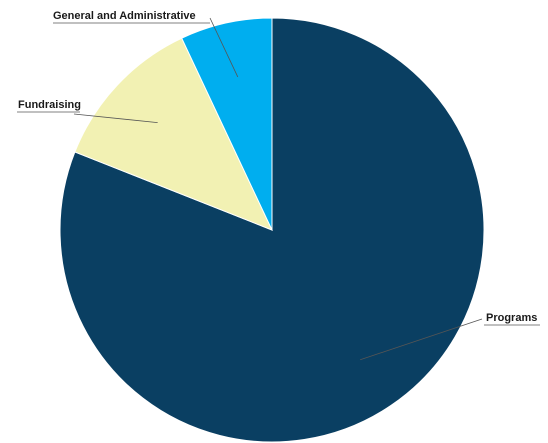 Image resolution: width=548 pixels, height=443 pixels. What do you see at coordinates (511, 318) in the screenshot?
I see `slice-label-programs: Programs` at bounding box center [511, 318].